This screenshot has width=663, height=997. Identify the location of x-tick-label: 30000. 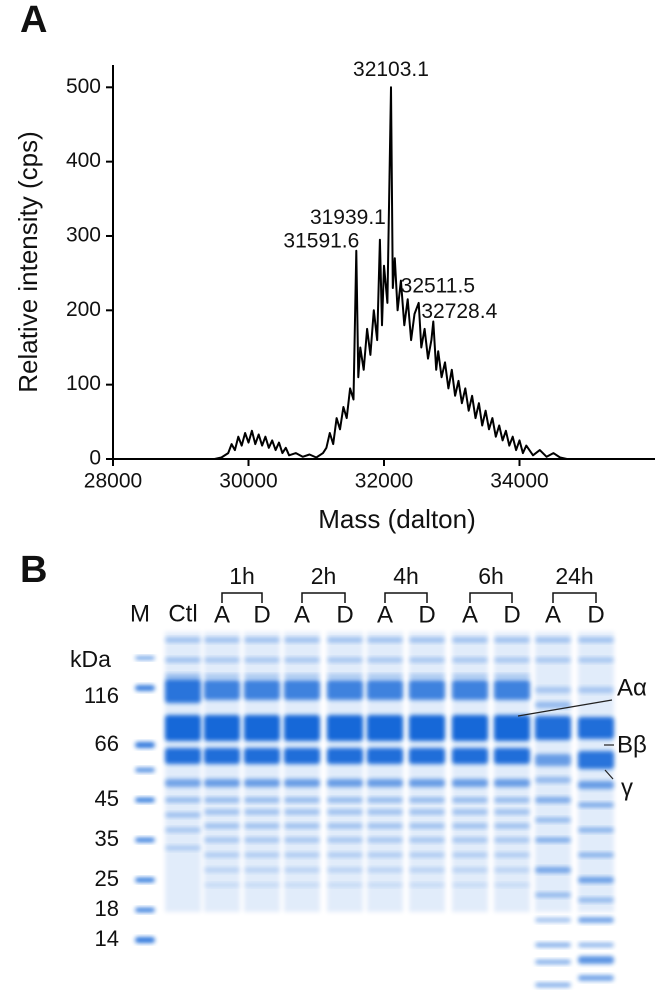
(248, 481).